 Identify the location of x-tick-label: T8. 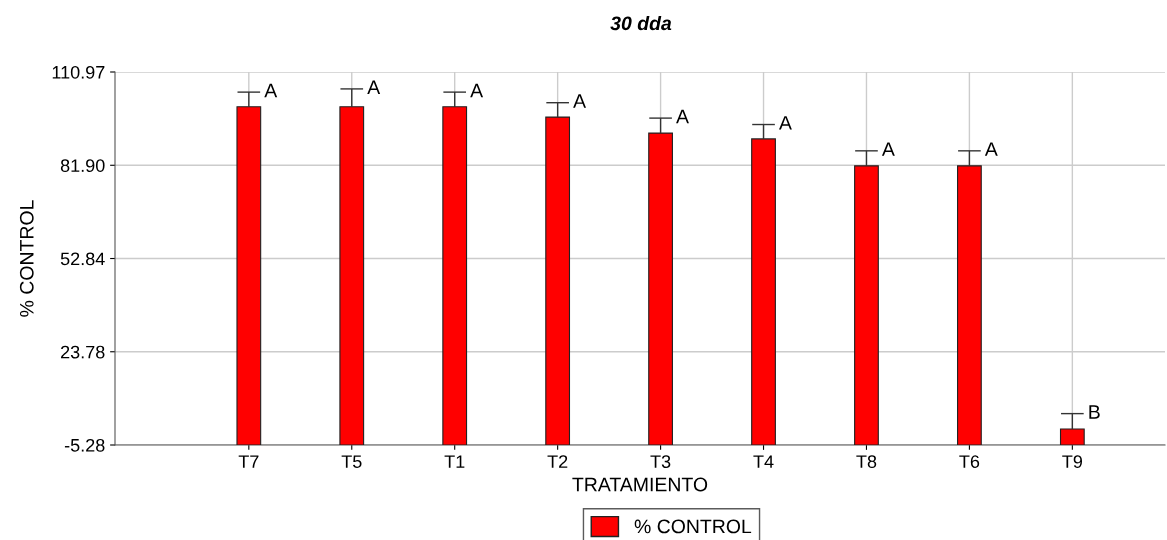
(866, 461).